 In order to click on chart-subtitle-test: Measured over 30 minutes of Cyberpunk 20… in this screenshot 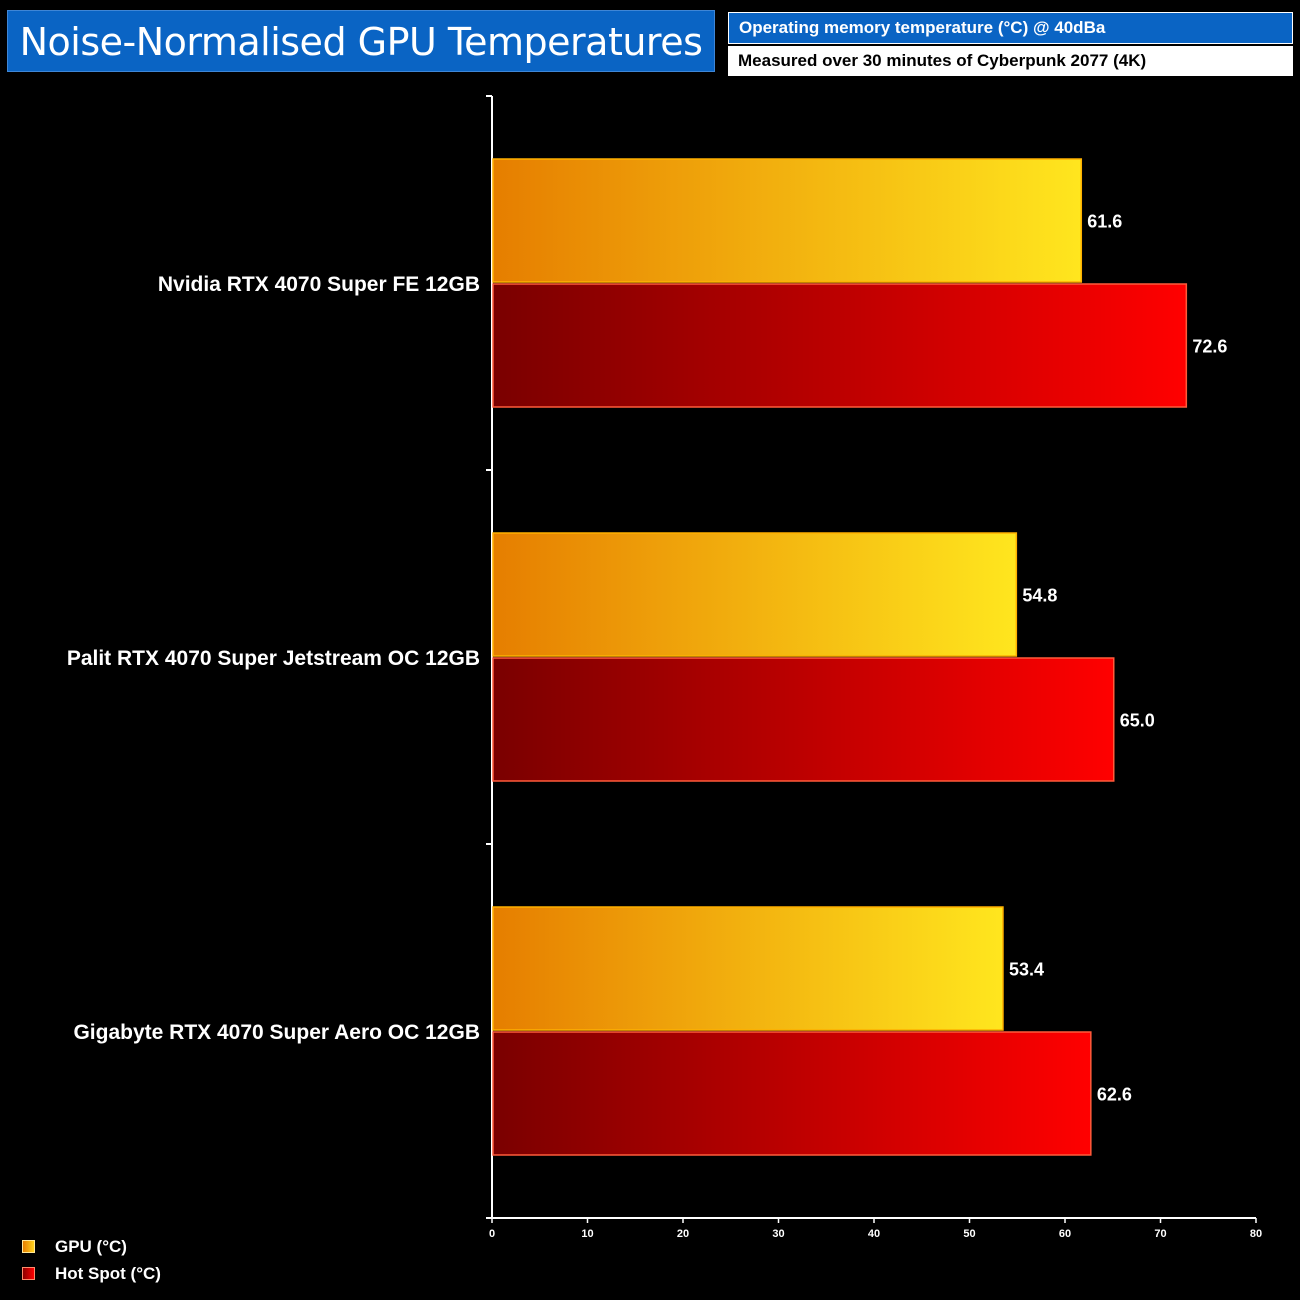, I will do `click(1010, 61)`.